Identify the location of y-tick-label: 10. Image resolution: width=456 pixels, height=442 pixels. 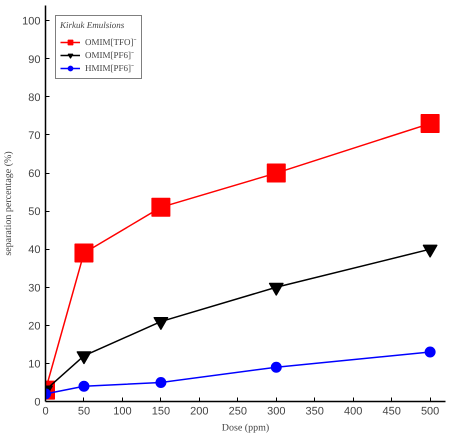
(34, 364).